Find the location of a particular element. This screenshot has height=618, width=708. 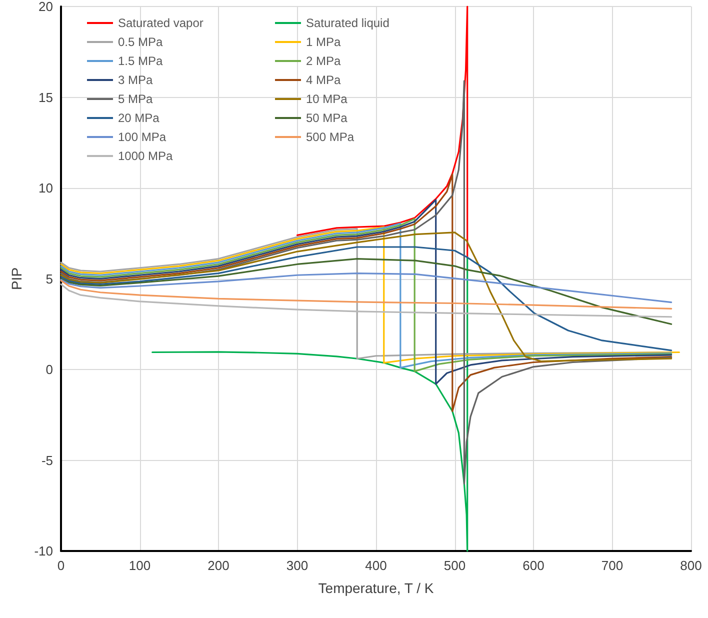

x-tick-label: 0 is located at coordinates (61, 565).